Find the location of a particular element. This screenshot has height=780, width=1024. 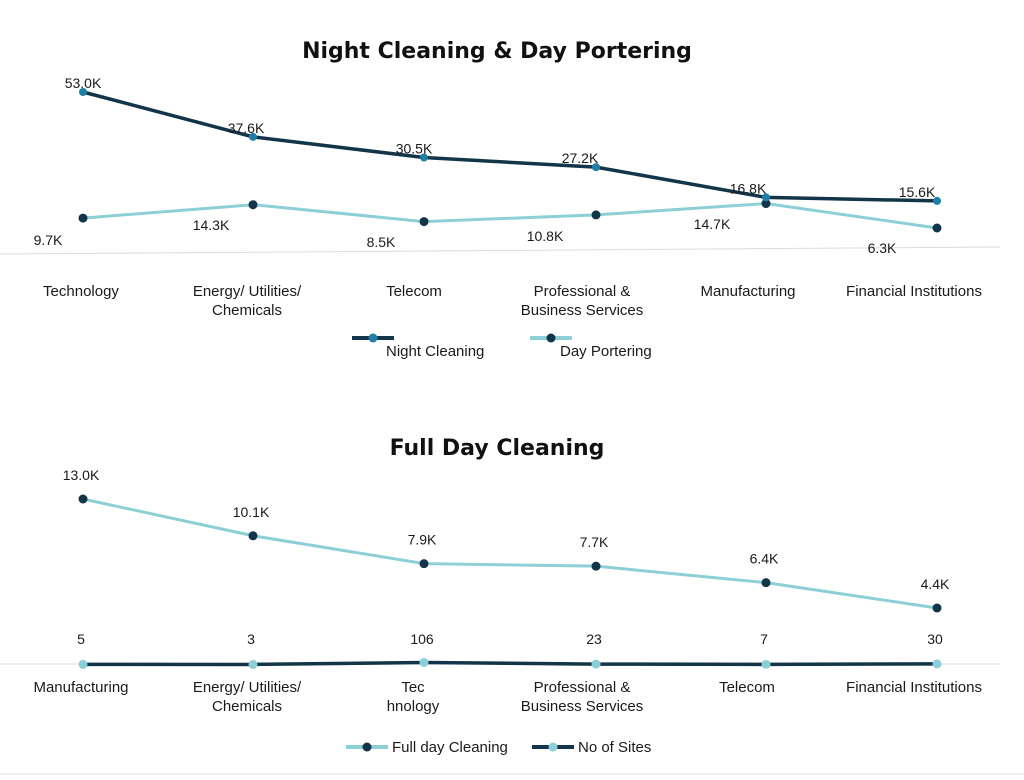

chart2-category-financial-institutions: Financial Institutions is located at coordinates (914, 687).